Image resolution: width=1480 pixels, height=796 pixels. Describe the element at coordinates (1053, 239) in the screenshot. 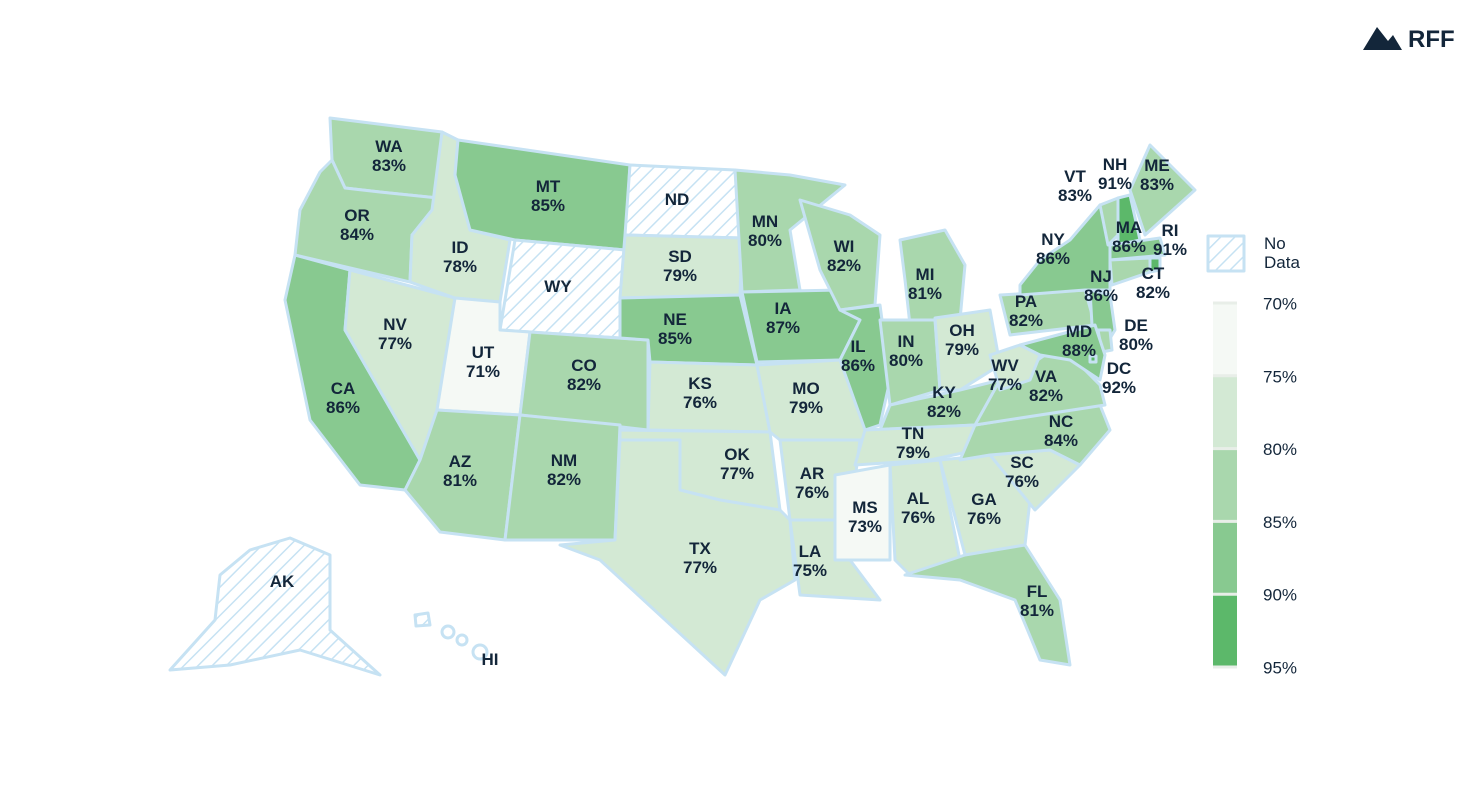

I see `state-label: NY` at that location.